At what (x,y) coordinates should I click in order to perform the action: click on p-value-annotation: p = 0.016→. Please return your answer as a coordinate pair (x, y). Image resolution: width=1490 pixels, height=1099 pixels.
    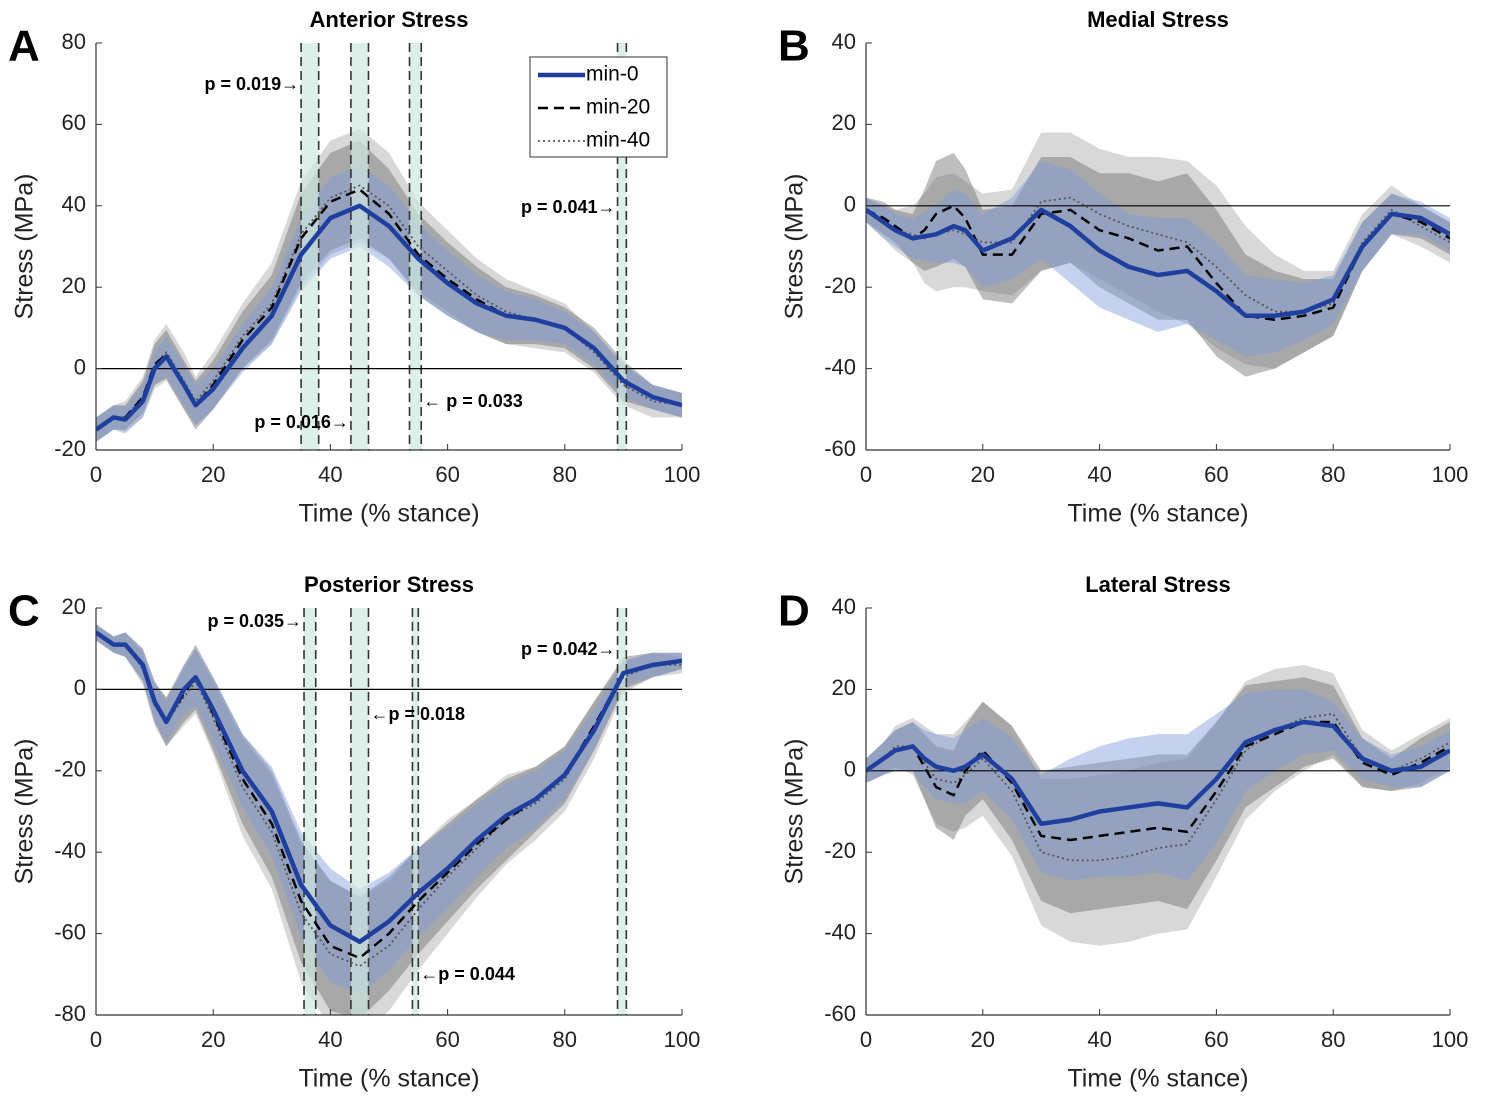
    Looking at the image, I should click on (301, 422).